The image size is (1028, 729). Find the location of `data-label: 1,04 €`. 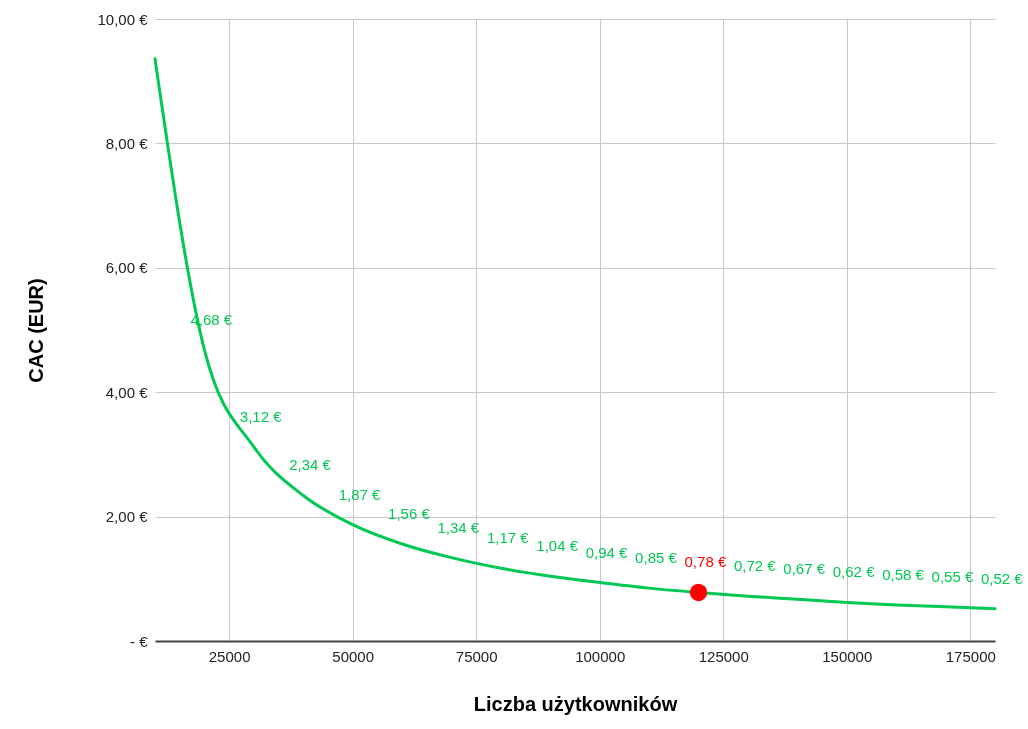

data-label: 1,04 € is located at coordinates (557, 546).